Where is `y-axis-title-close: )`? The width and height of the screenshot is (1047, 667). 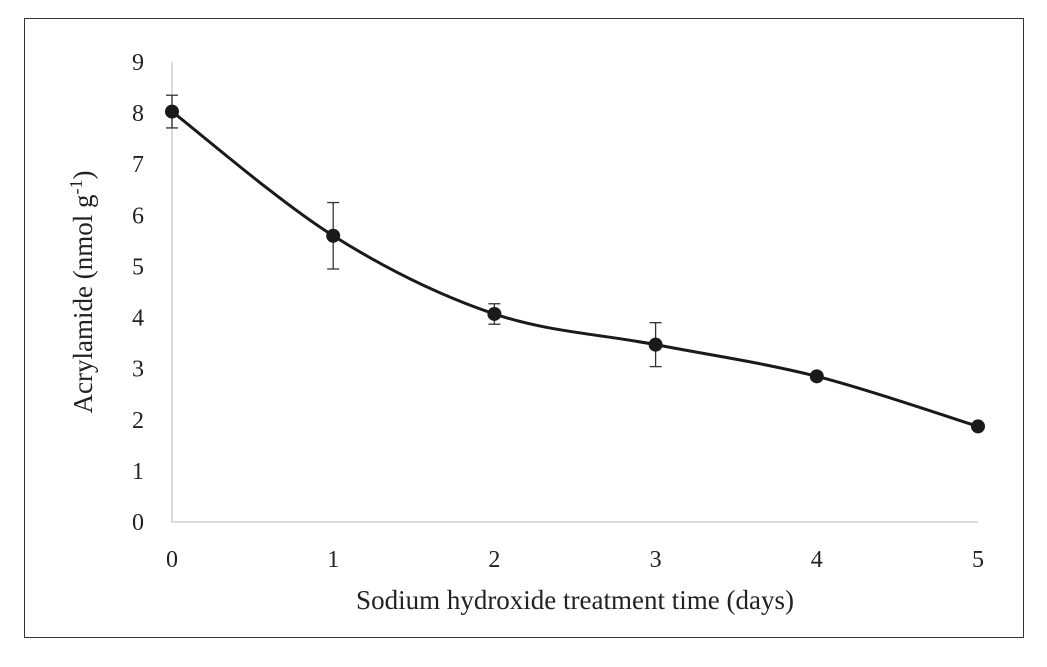 y-axis-title-close: ) is located at coordinates (83, 175).